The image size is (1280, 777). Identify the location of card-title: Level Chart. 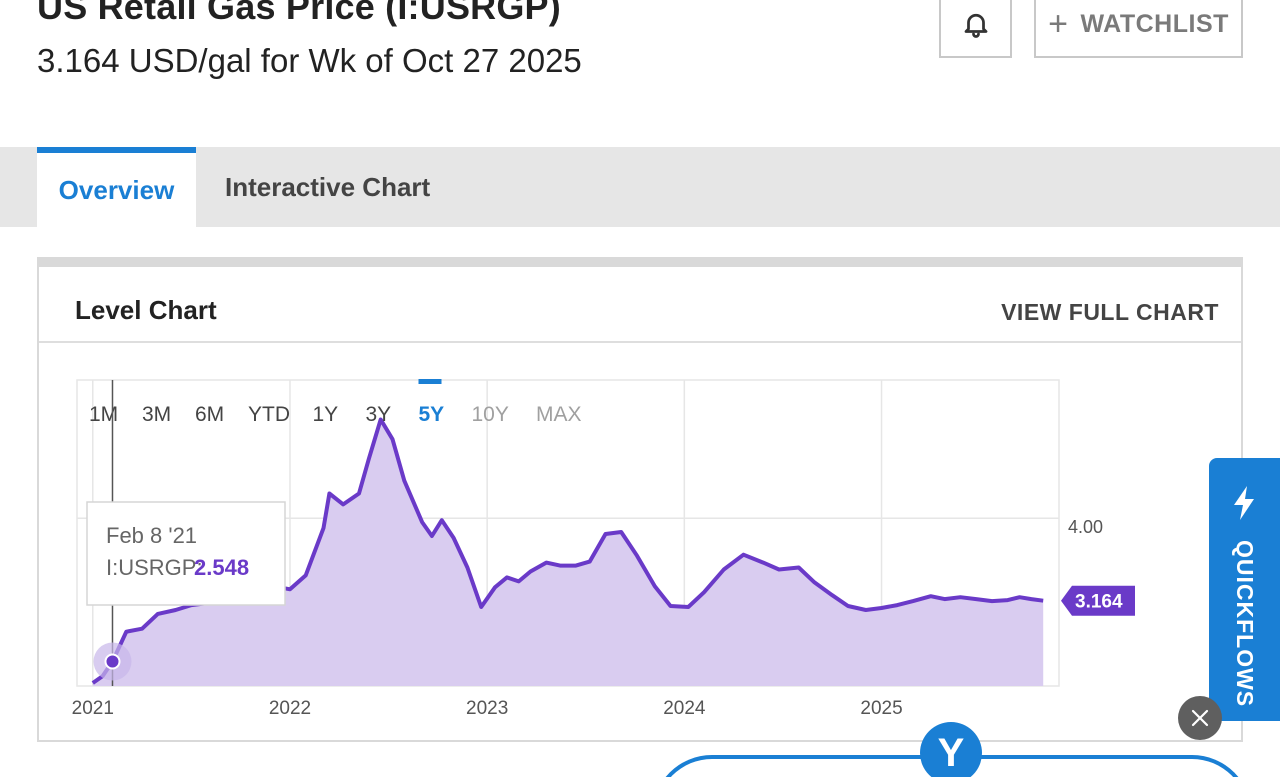
(146, 310).